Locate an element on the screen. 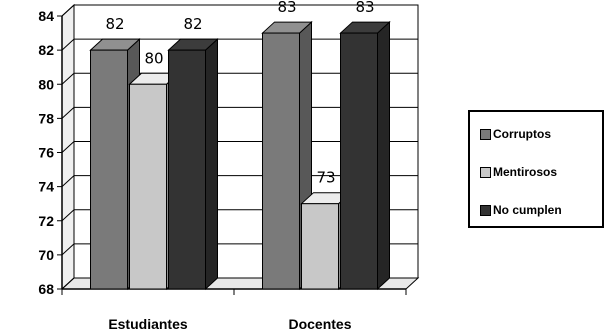 This screenshot has width=610, height=335. y-tick-label: 74 is located at coordinates (46, 187).